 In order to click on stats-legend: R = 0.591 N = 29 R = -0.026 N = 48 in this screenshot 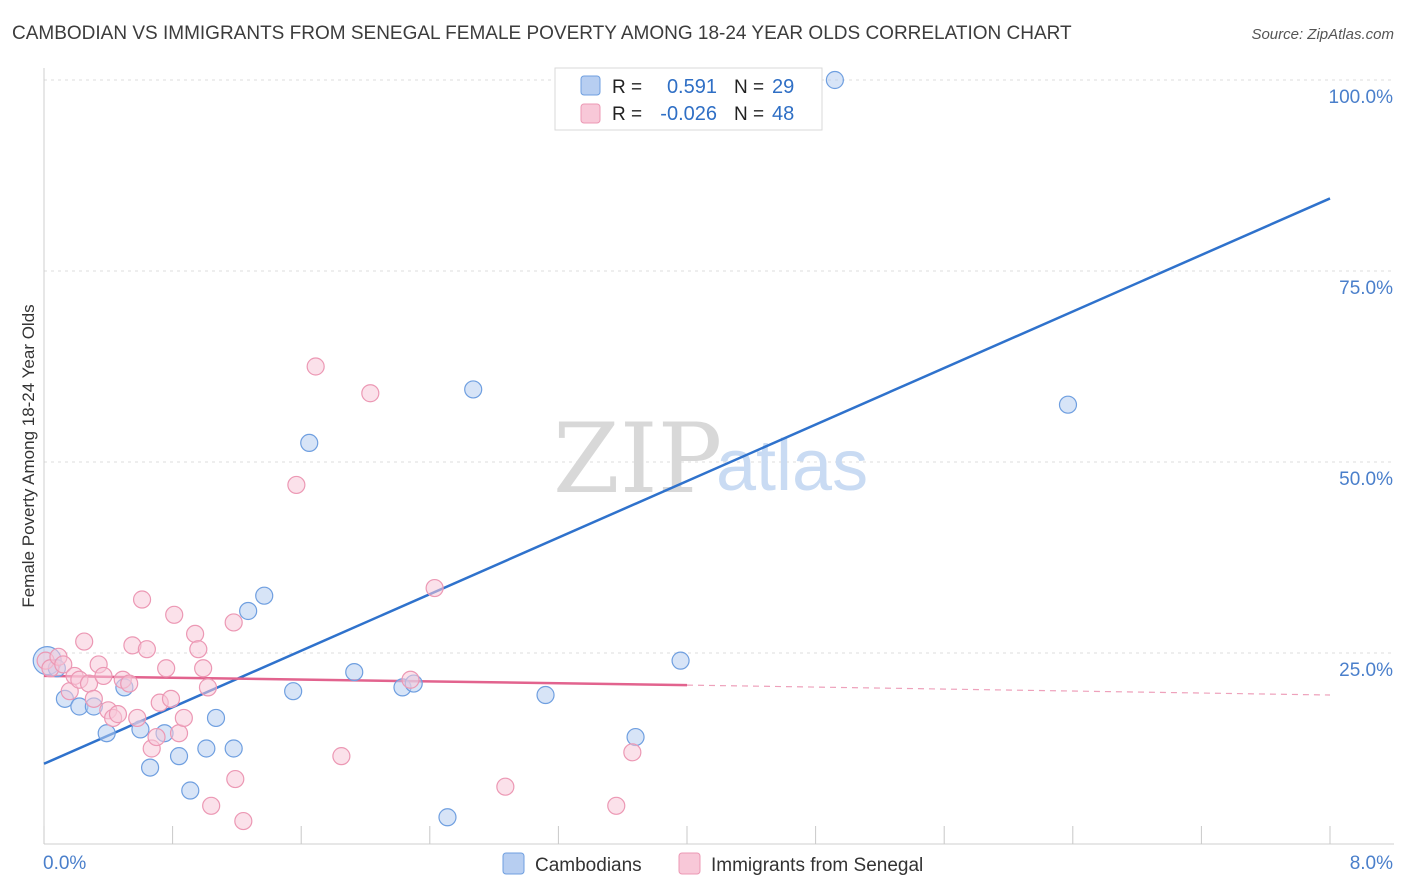, I will do `click(688, 99)`.